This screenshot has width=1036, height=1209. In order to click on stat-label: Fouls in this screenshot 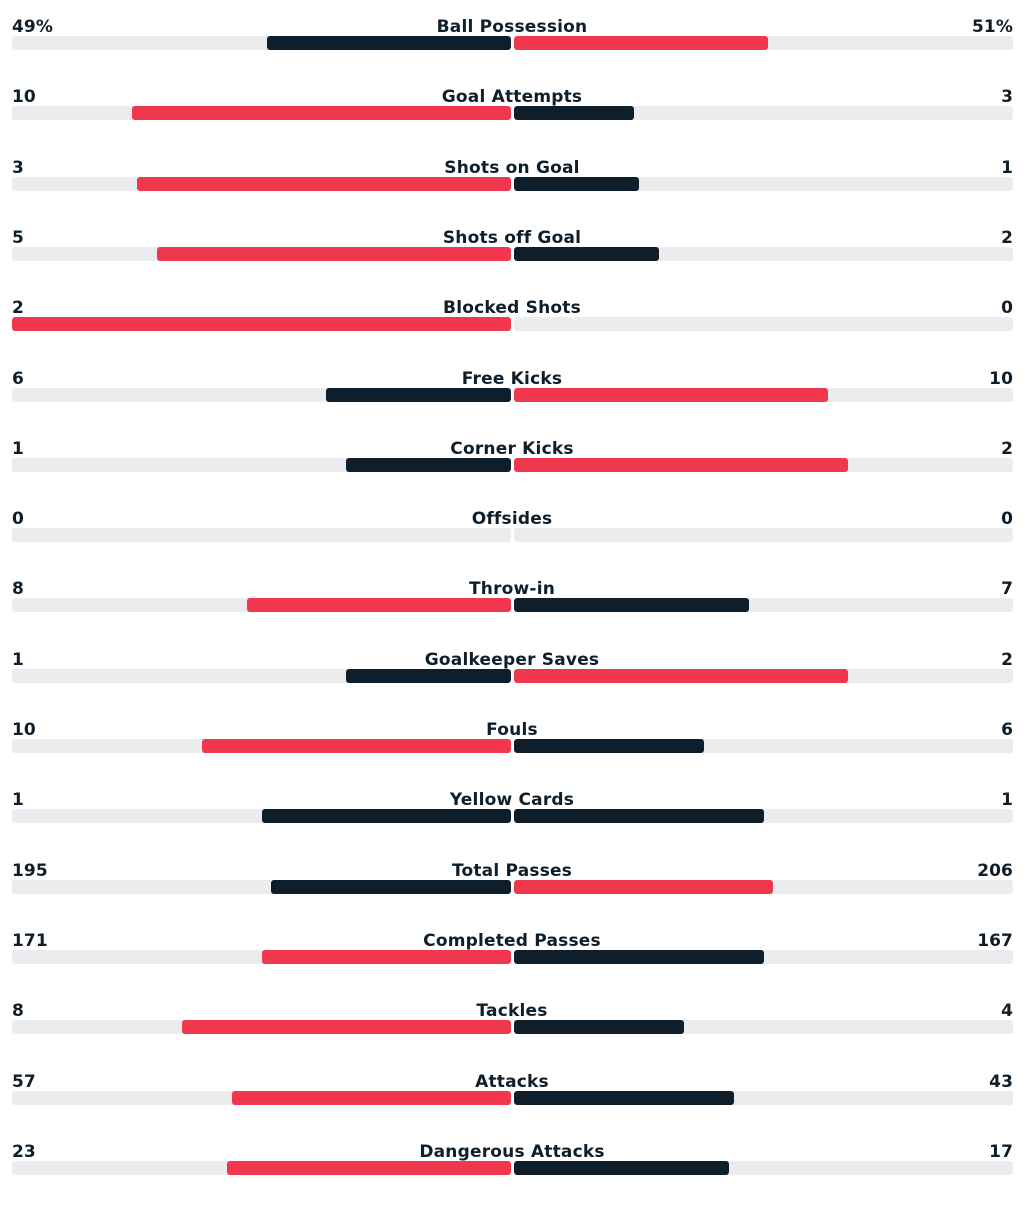, I will do `click(512, 730)`.